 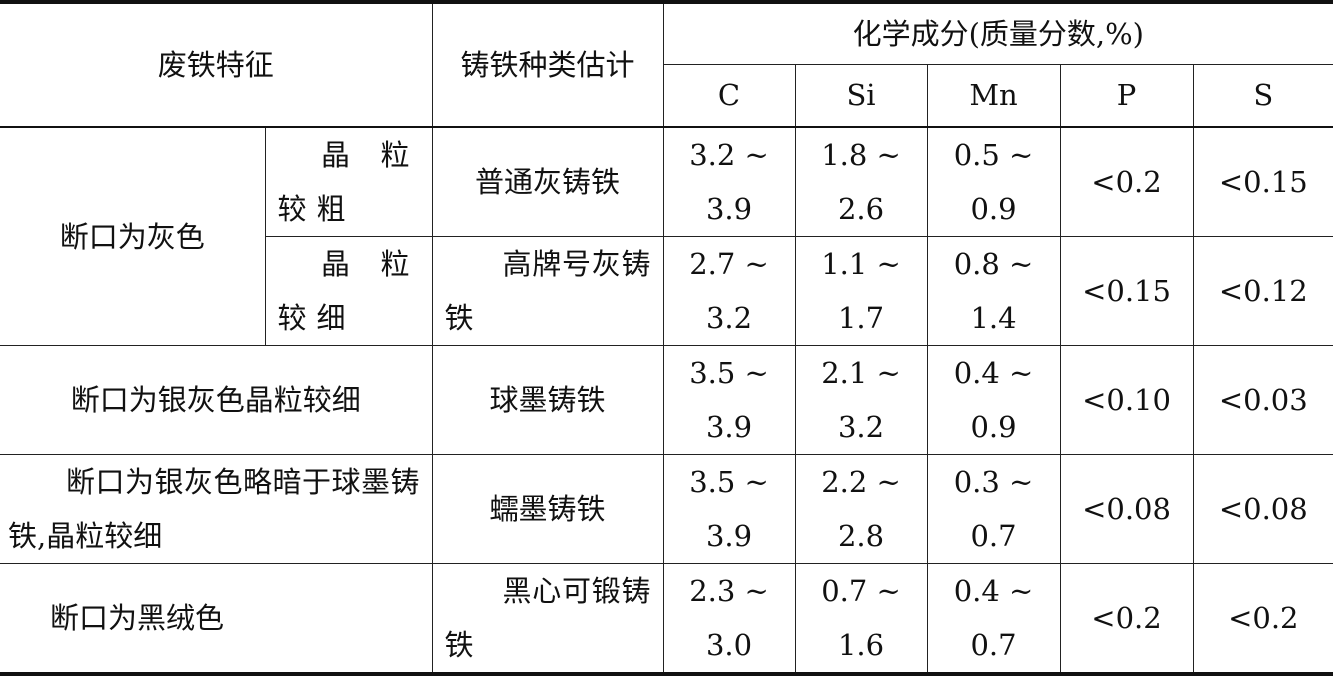 What do you see at coordinates (1126, 400) in the screenshot?
I see `p-cell: <0.10` at bounding box center [1126, 400].